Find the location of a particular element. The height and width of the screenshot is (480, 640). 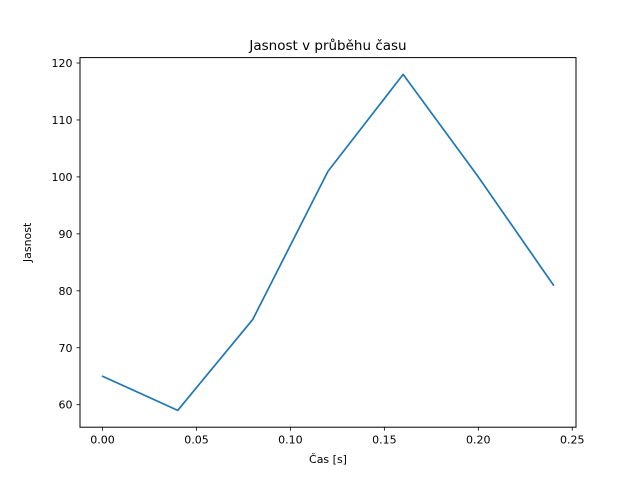

x-tick-label: 0.00 is located at coordinates (102, 440).